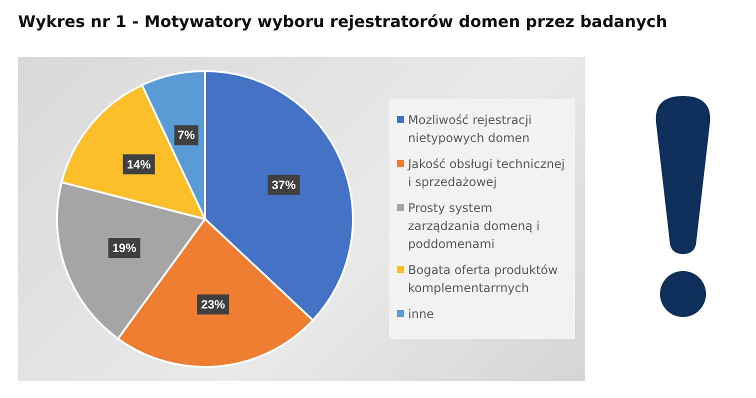 Image resolution: width=756 pixels, height=398 pixels. What do you see at coordinates (124, 248) in the screenshot?
I see `data-label: 19%` at bounding box center [124, 248].